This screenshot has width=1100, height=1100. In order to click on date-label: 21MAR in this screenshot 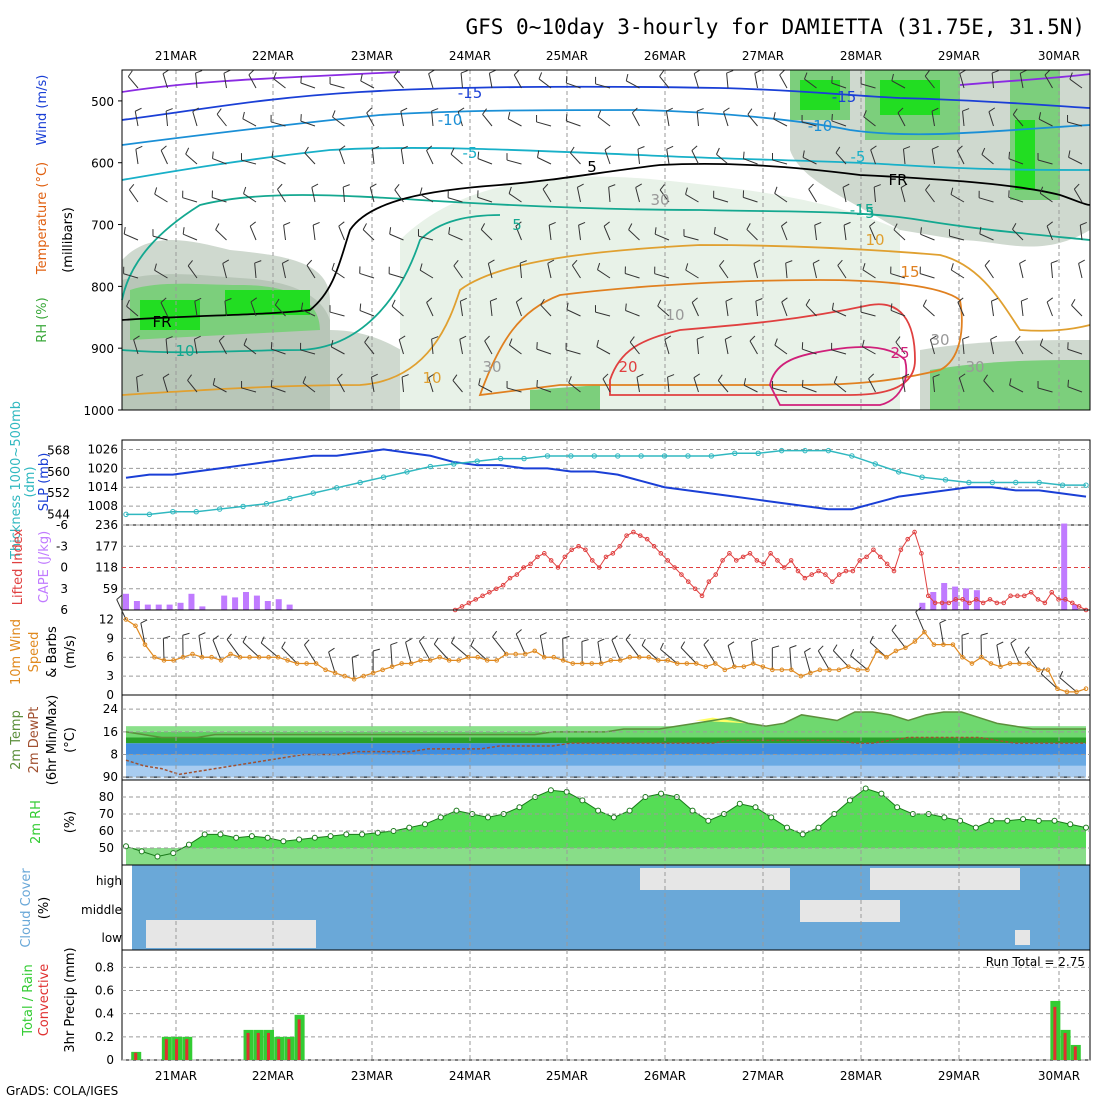, I will do `click(176, 1076)`.